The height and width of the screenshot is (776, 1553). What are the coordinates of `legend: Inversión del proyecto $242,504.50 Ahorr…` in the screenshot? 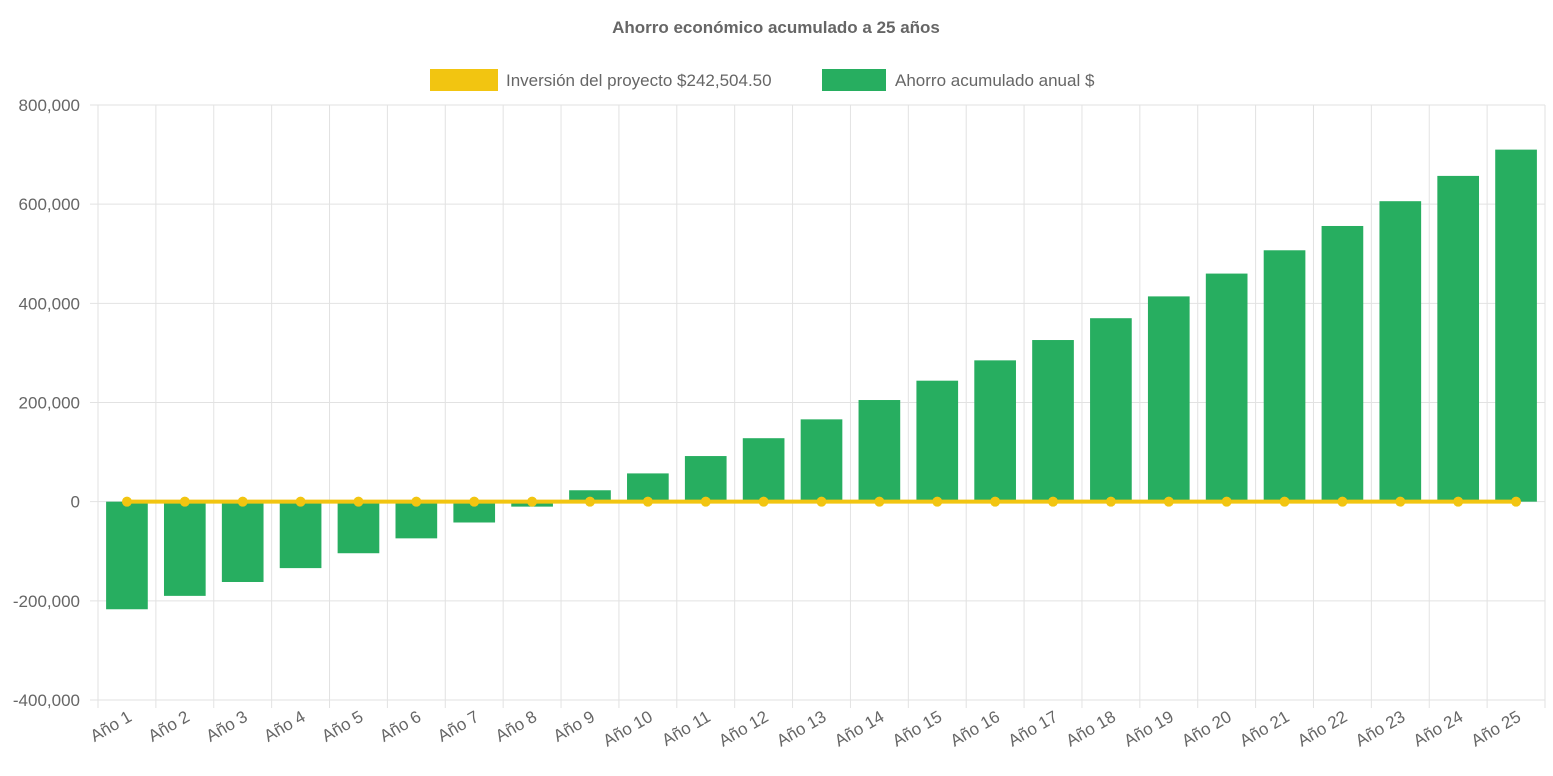 It's located at (762, 80).